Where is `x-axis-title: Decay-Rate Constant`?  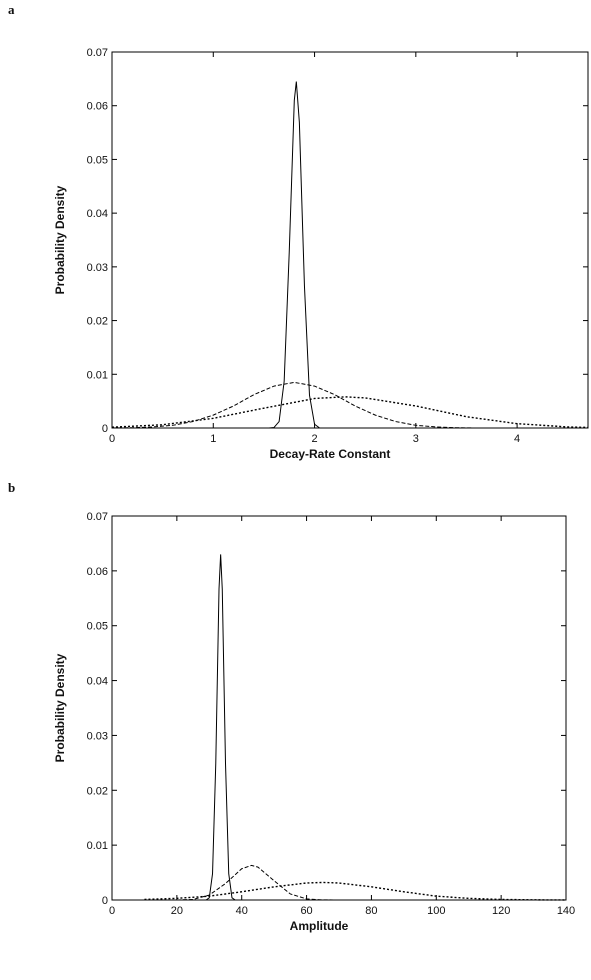 x-axis-title: Decay-Rate Constant is located at coordinates (330, 454).